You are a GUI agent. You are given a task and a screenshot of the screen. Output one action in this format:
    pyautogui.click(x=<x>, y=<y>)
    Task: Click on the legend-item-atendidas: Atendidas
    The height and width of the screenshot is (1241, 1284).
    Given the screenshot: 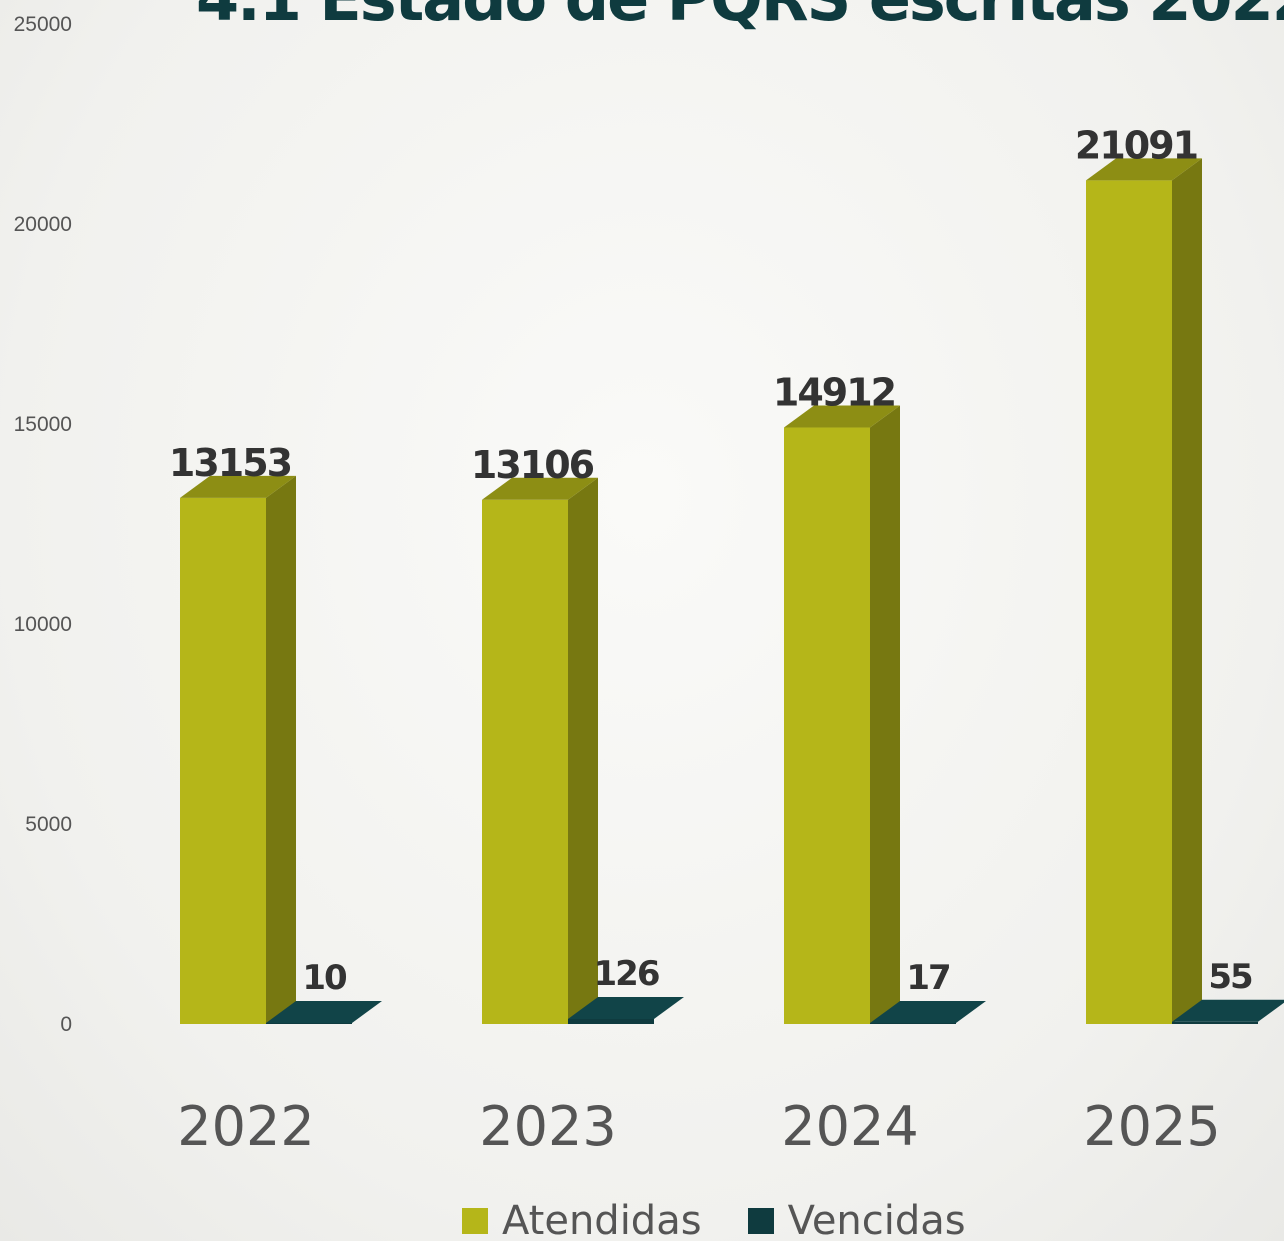 What is the action you would take?
    pyautogui.click(x=582, y=1219)
    